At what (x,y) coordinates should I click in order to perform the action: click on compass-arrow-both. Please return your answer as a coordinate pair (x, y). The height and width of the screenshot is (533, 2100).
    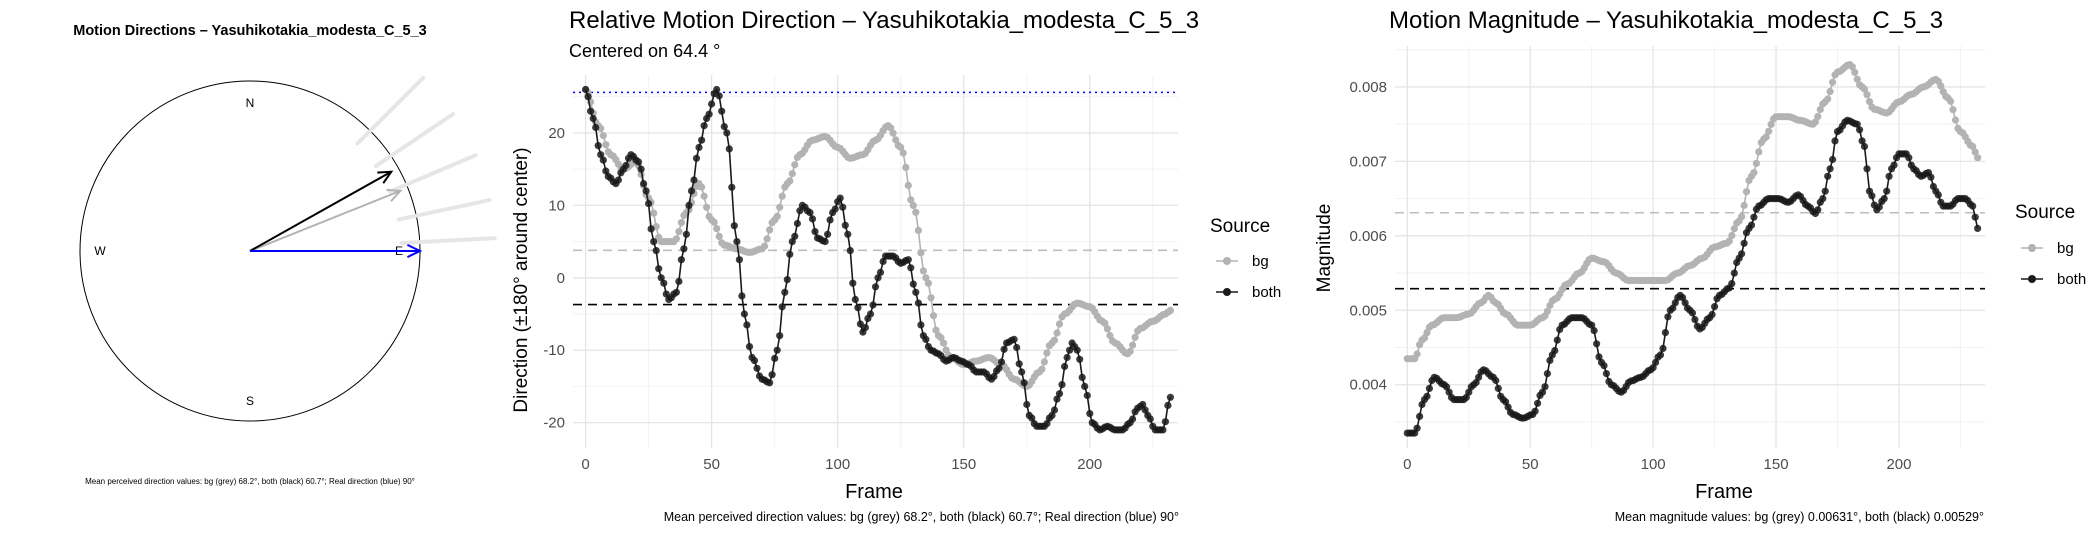
    Looking at the image, I should click on (321, 211).